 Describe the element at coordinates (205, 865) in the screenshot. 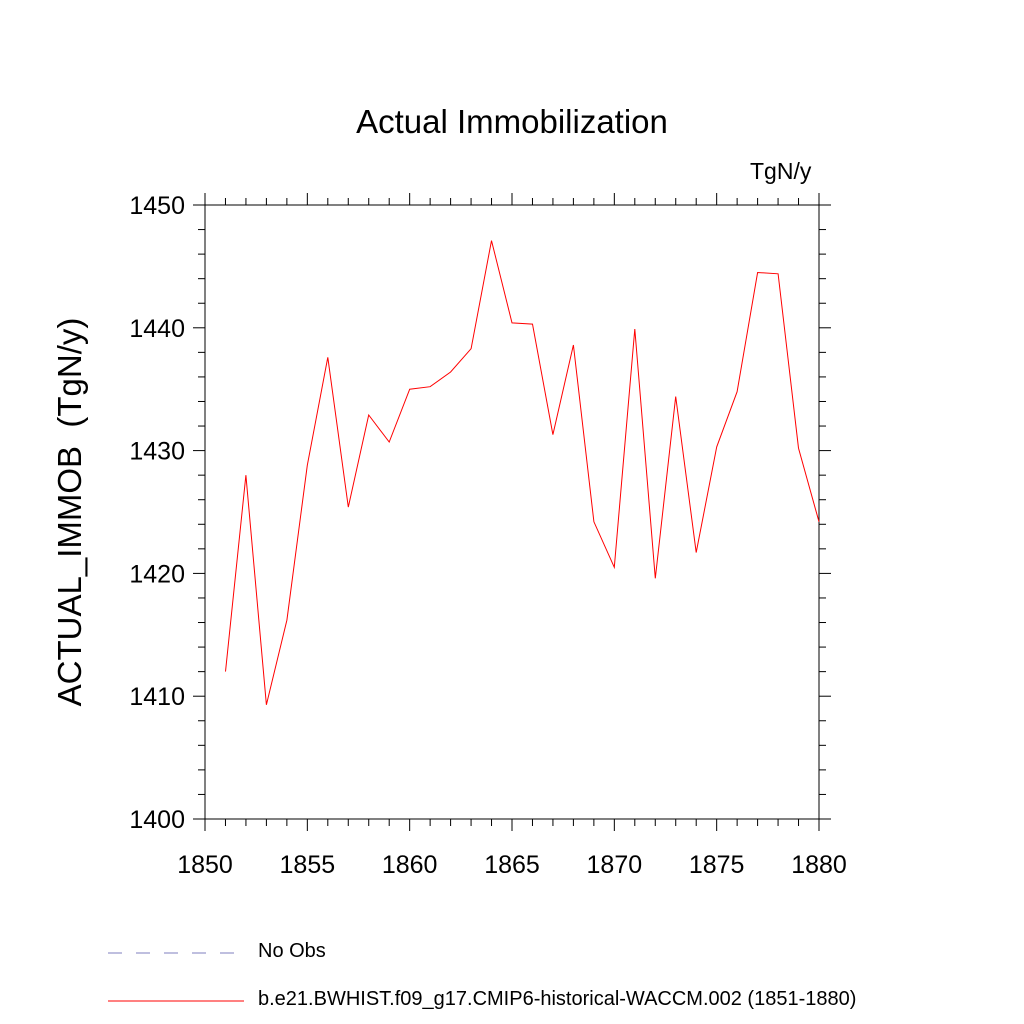

I see `x-tick-label: 1850` at that location.